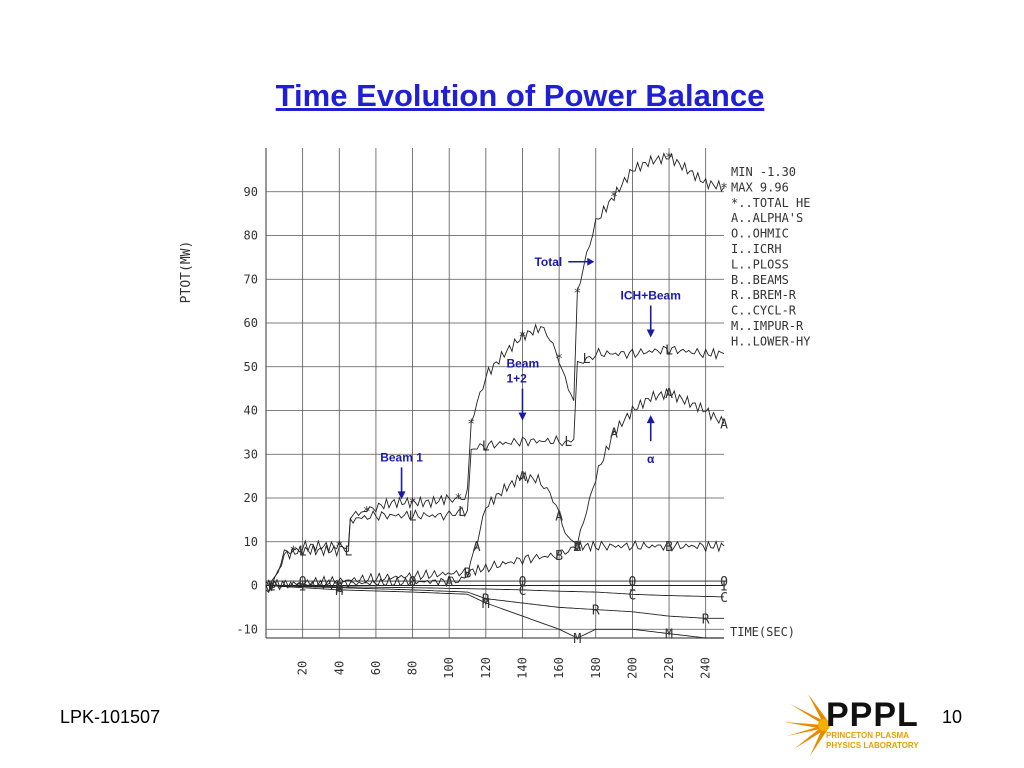 This screenshot has width=1024, height=768. I want to click on series-line-beams, so click(495, 564).